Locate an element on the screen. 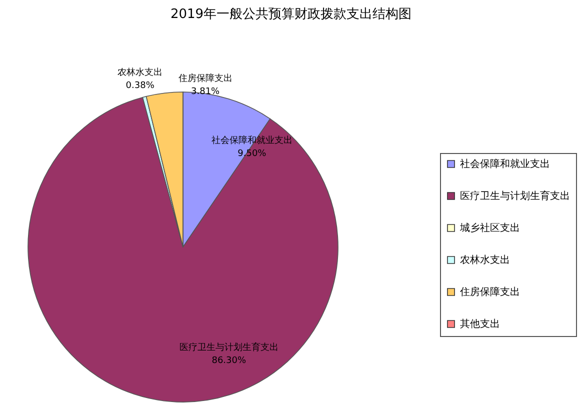  legend-label: 其他支出 is located at coordinates (480, 324).